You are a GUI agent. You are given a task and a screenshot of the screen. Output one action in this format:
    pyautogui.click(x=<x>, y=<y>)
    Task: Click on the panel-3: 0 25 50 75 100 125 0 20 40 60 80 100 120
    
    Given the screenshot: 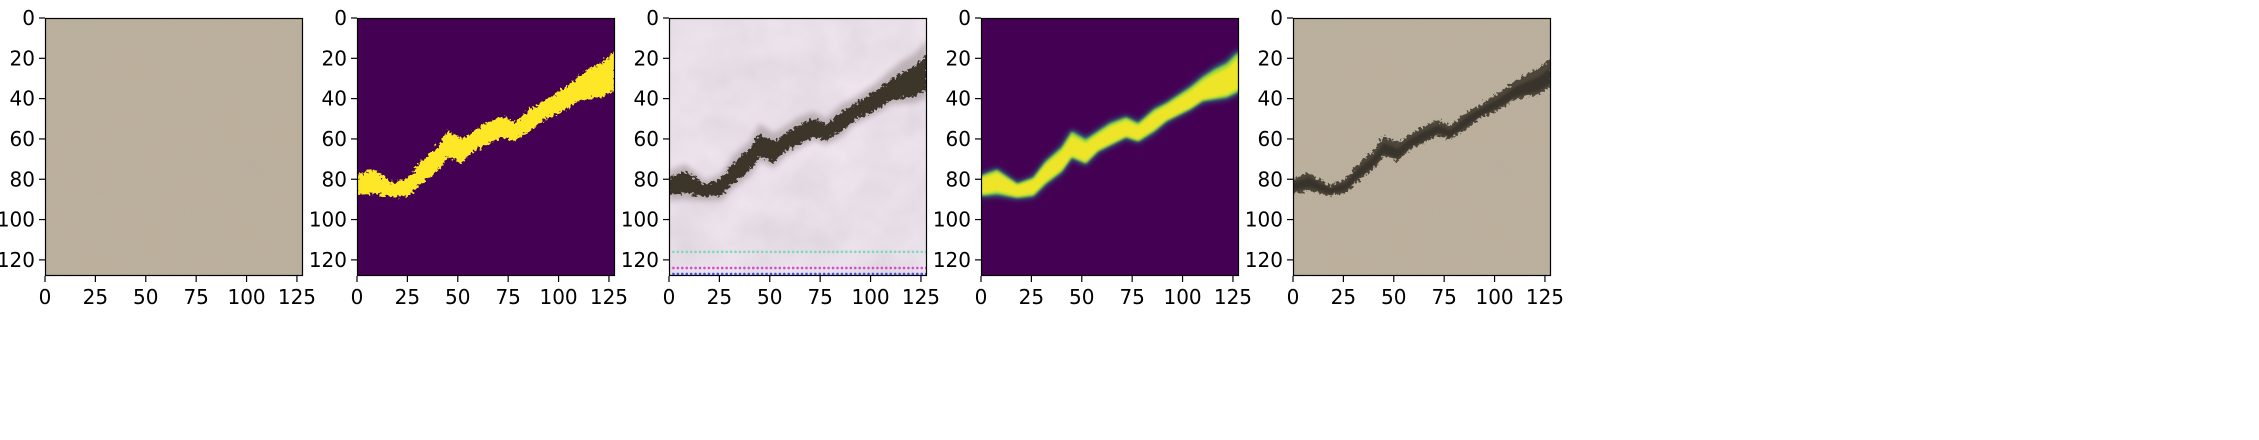 What is the action you would take?
    pyautogui.click(x=780, y=157)
    